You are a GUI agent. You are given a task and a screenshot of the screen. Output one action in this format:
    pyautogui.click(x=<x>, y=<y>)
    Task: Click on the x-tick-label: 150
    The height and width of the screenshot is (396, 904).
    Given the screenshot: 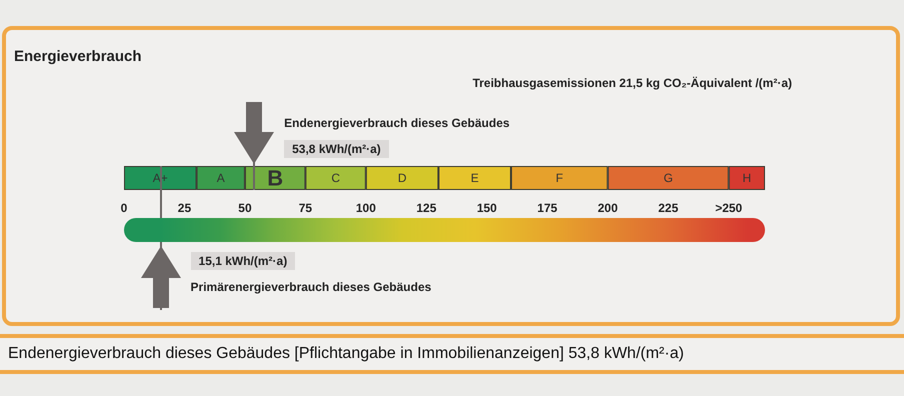 What is the action you would take?
    pyautogui.click(x=487, y=208)
    